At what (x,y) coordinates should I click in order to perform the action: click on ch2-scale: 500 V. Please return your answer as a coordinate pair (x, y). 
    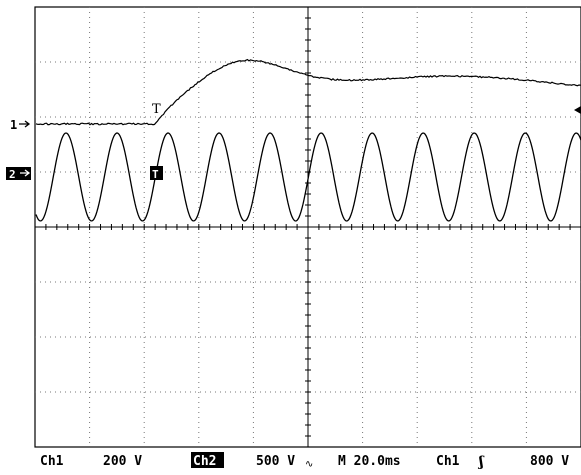
    Looking at the image, I should click on (275, 461).